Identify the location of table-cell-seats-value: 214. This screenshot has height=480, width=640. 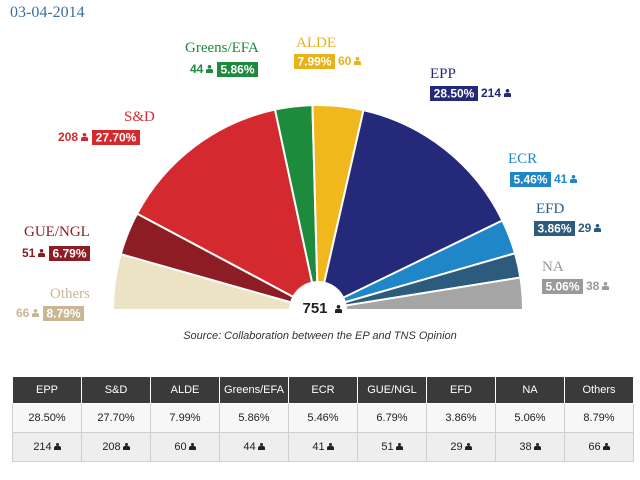
(42, 447).